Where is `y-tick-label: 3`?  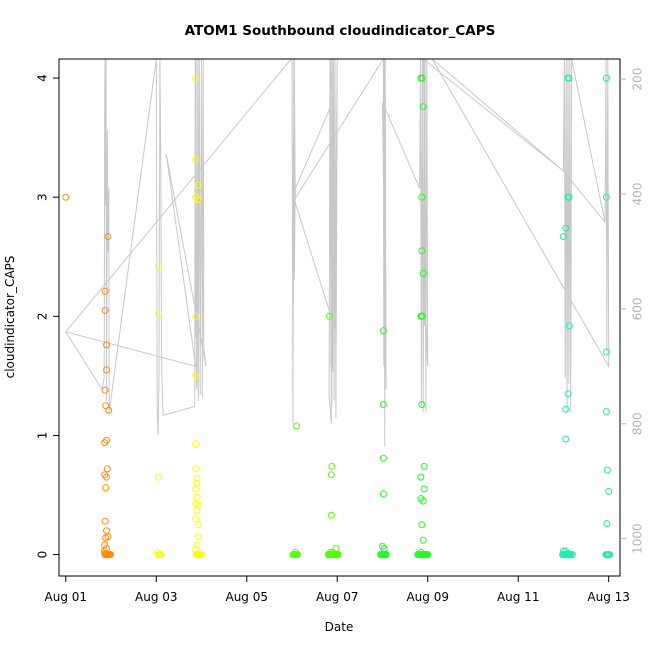 y-tick-label: 3 is located at coordinates (43, 197).